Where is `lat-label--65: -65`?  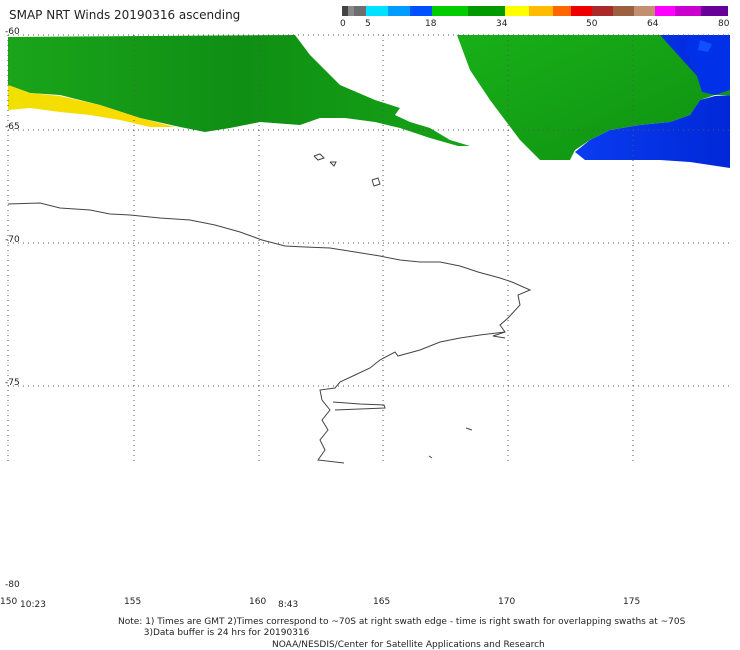 lat-label--65: -65 is located at coordinates (12, 127).